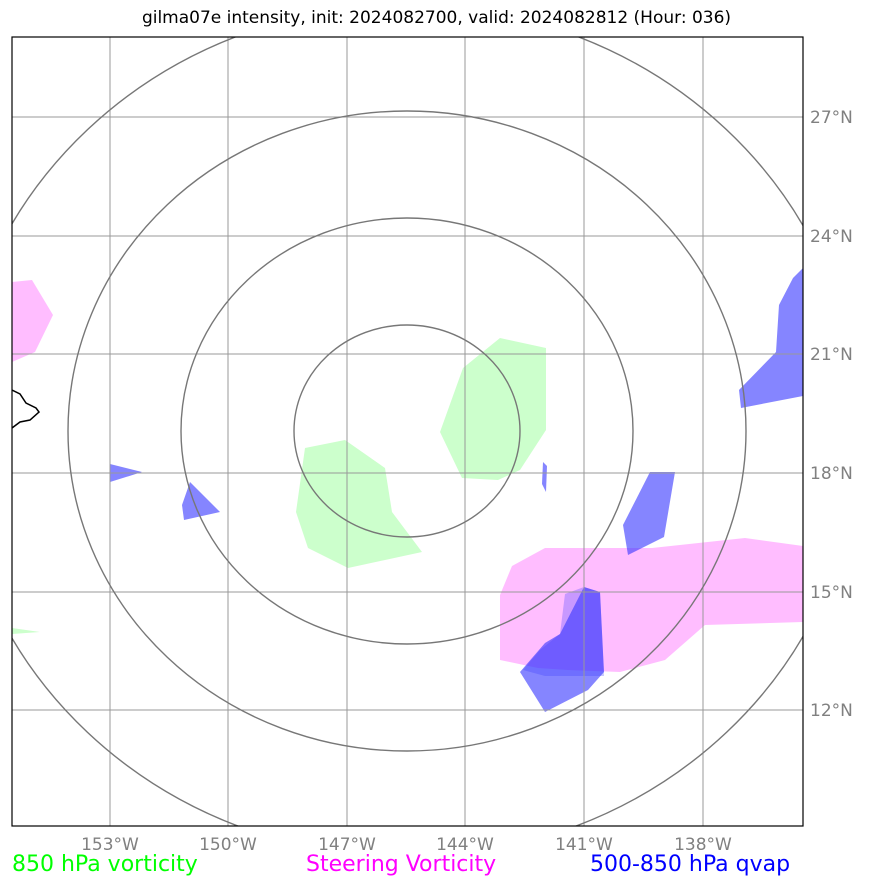 The height and width of the screenshot is (891, 873). Describe the element at coordinates (401, 864) in the screenshot. I see `legend-steering-vorticity: Steering Vorticity` at that location.